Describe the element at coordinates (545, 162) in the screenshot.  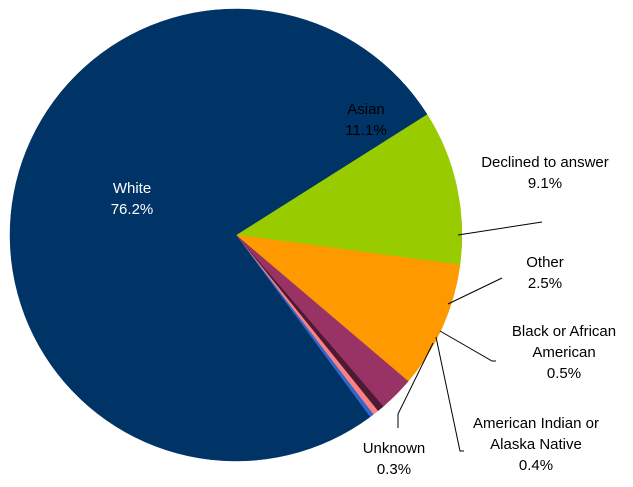
I see `slice-name: Declined to answer` at that location.